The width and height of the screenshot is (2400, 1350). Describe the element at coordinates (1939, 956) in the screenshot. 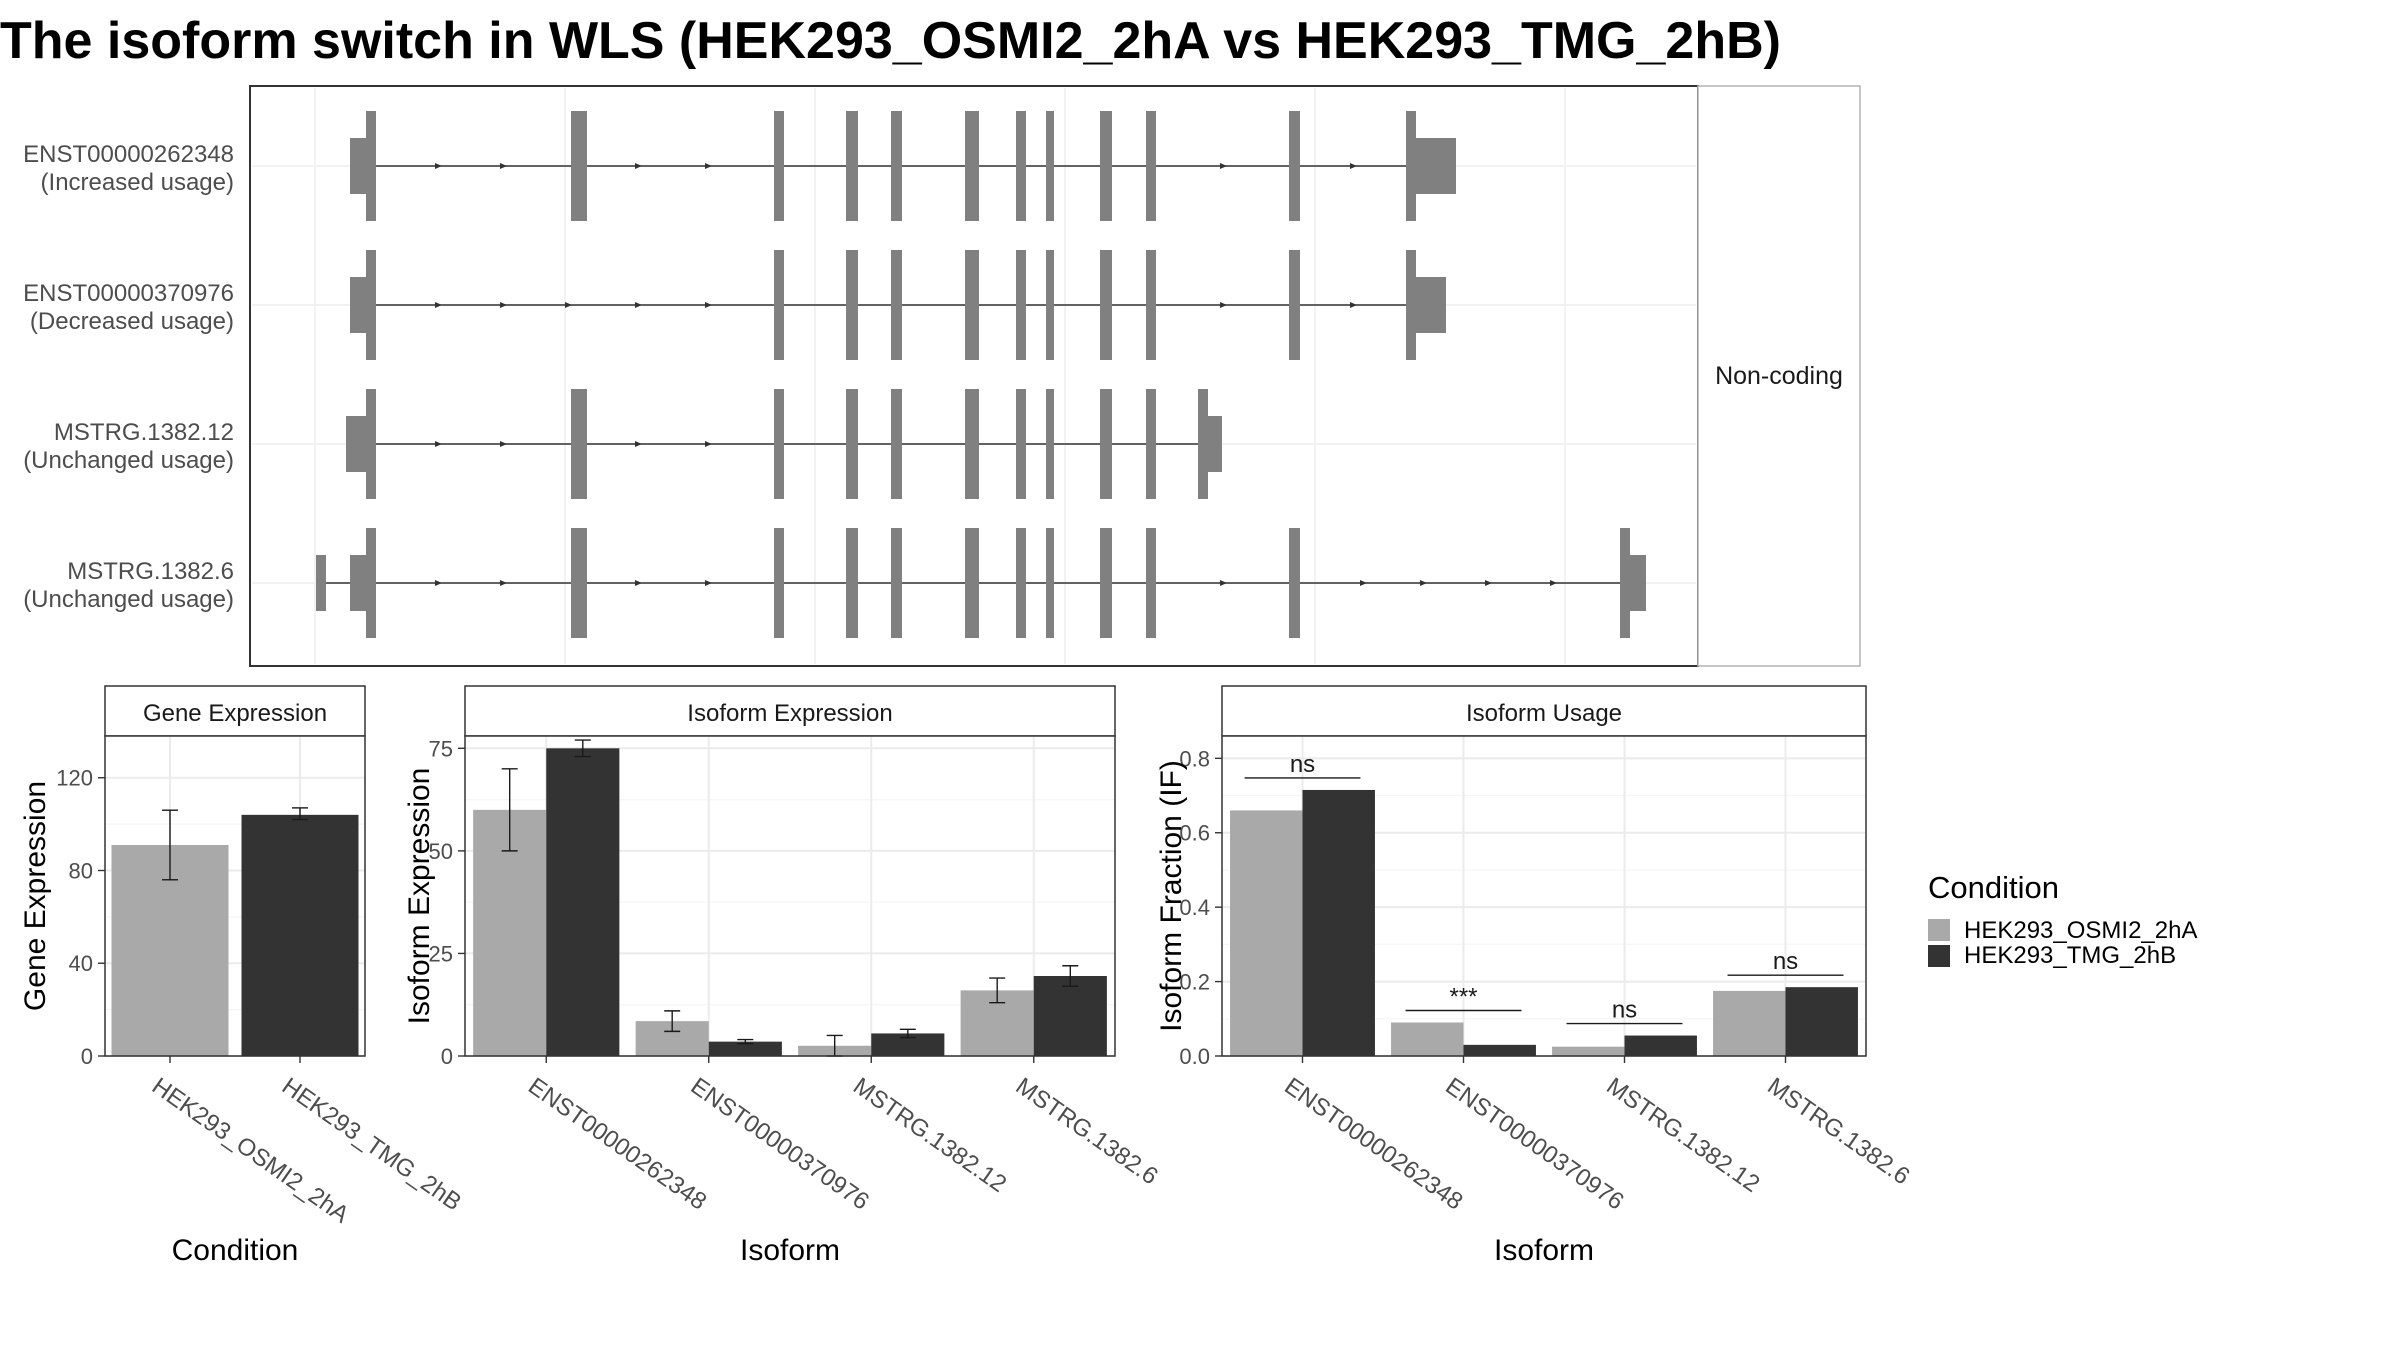

I see `legend-swatch-b` at that location.